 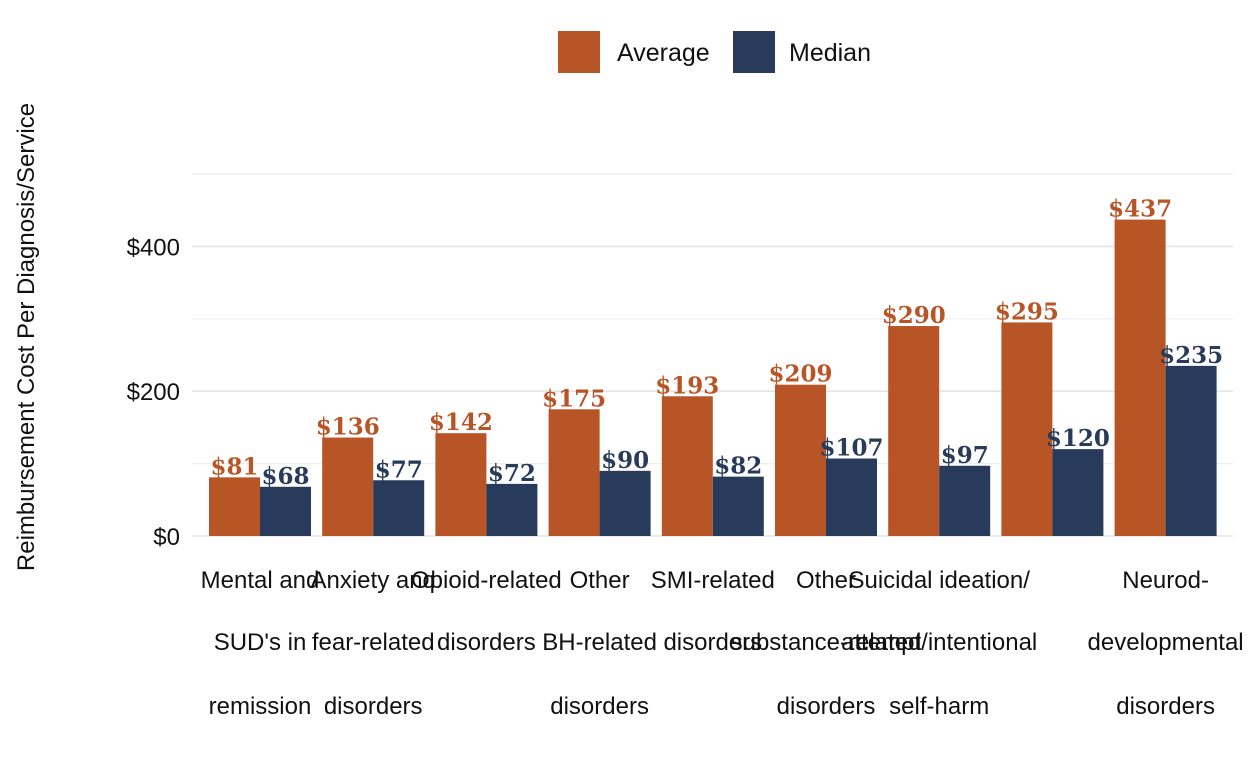 I want to click on x-category-label: developmental, so click(x=1166, y=642).